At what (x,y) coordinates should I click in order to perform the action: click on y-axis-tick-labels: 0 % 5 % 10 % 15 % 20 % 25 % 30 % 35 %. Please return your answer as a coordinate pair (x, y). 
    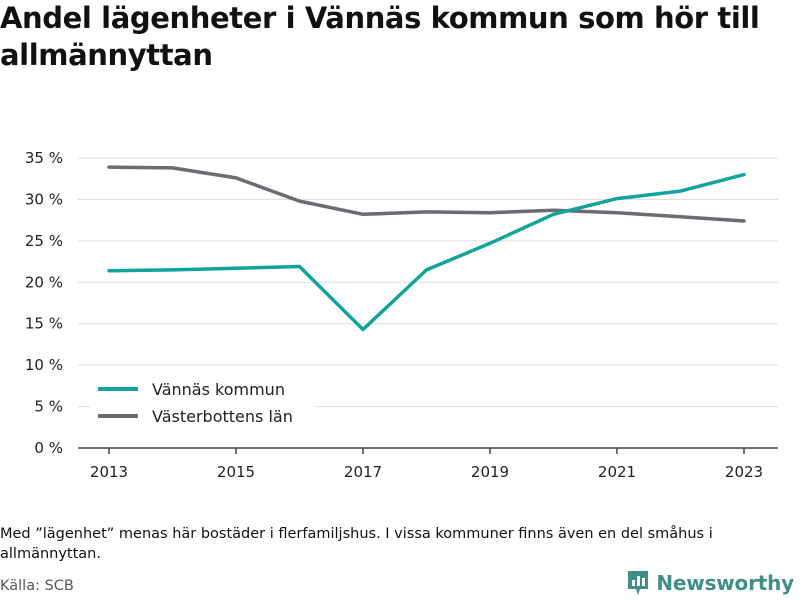
    Looking at the image, I should click on (44, 303).